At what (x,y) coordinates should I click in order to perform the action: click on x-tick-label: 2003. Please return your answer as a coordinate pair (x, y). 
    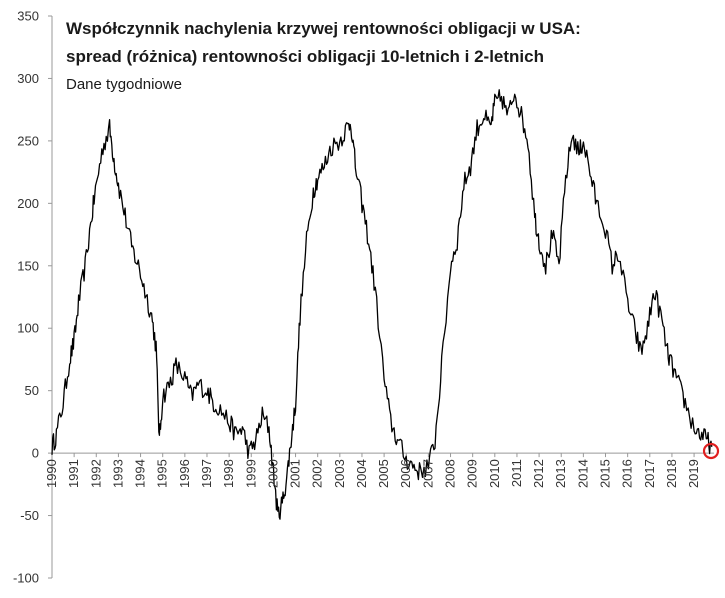
    Looking at the image, I should click on (339, 473).